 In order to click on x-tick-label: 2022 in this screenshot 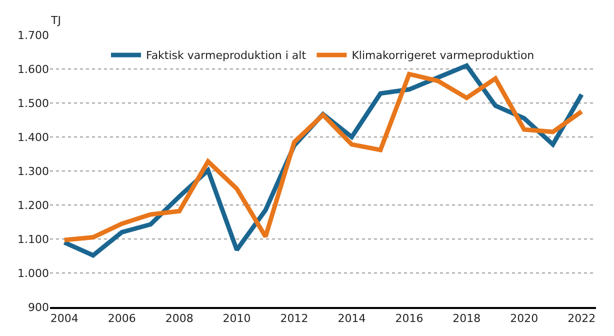, I will do `click(582, 318)`.